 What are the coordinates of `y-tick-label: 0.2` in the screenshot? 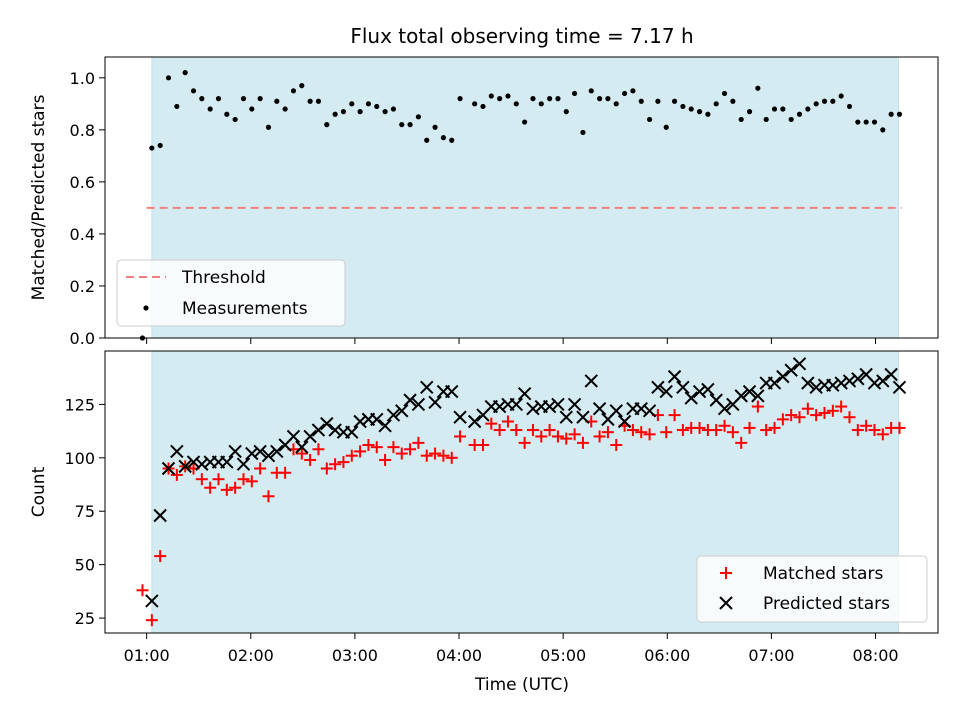 It's located at (82, 286).